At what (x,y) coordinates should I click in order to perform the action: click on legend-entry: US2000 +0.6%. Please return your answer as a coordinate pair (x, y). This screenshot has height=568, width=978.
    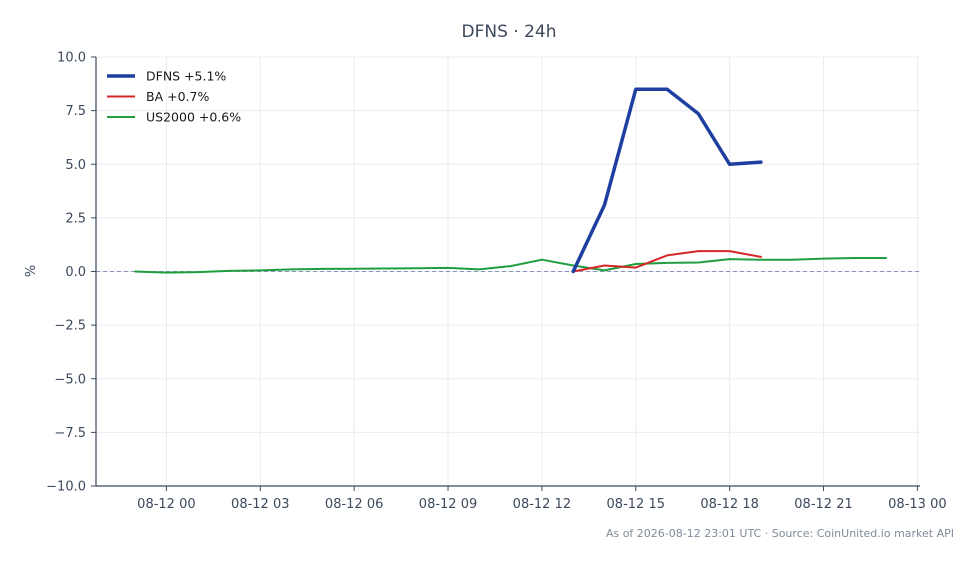
    Looking at the image, I should click on (193, 117).